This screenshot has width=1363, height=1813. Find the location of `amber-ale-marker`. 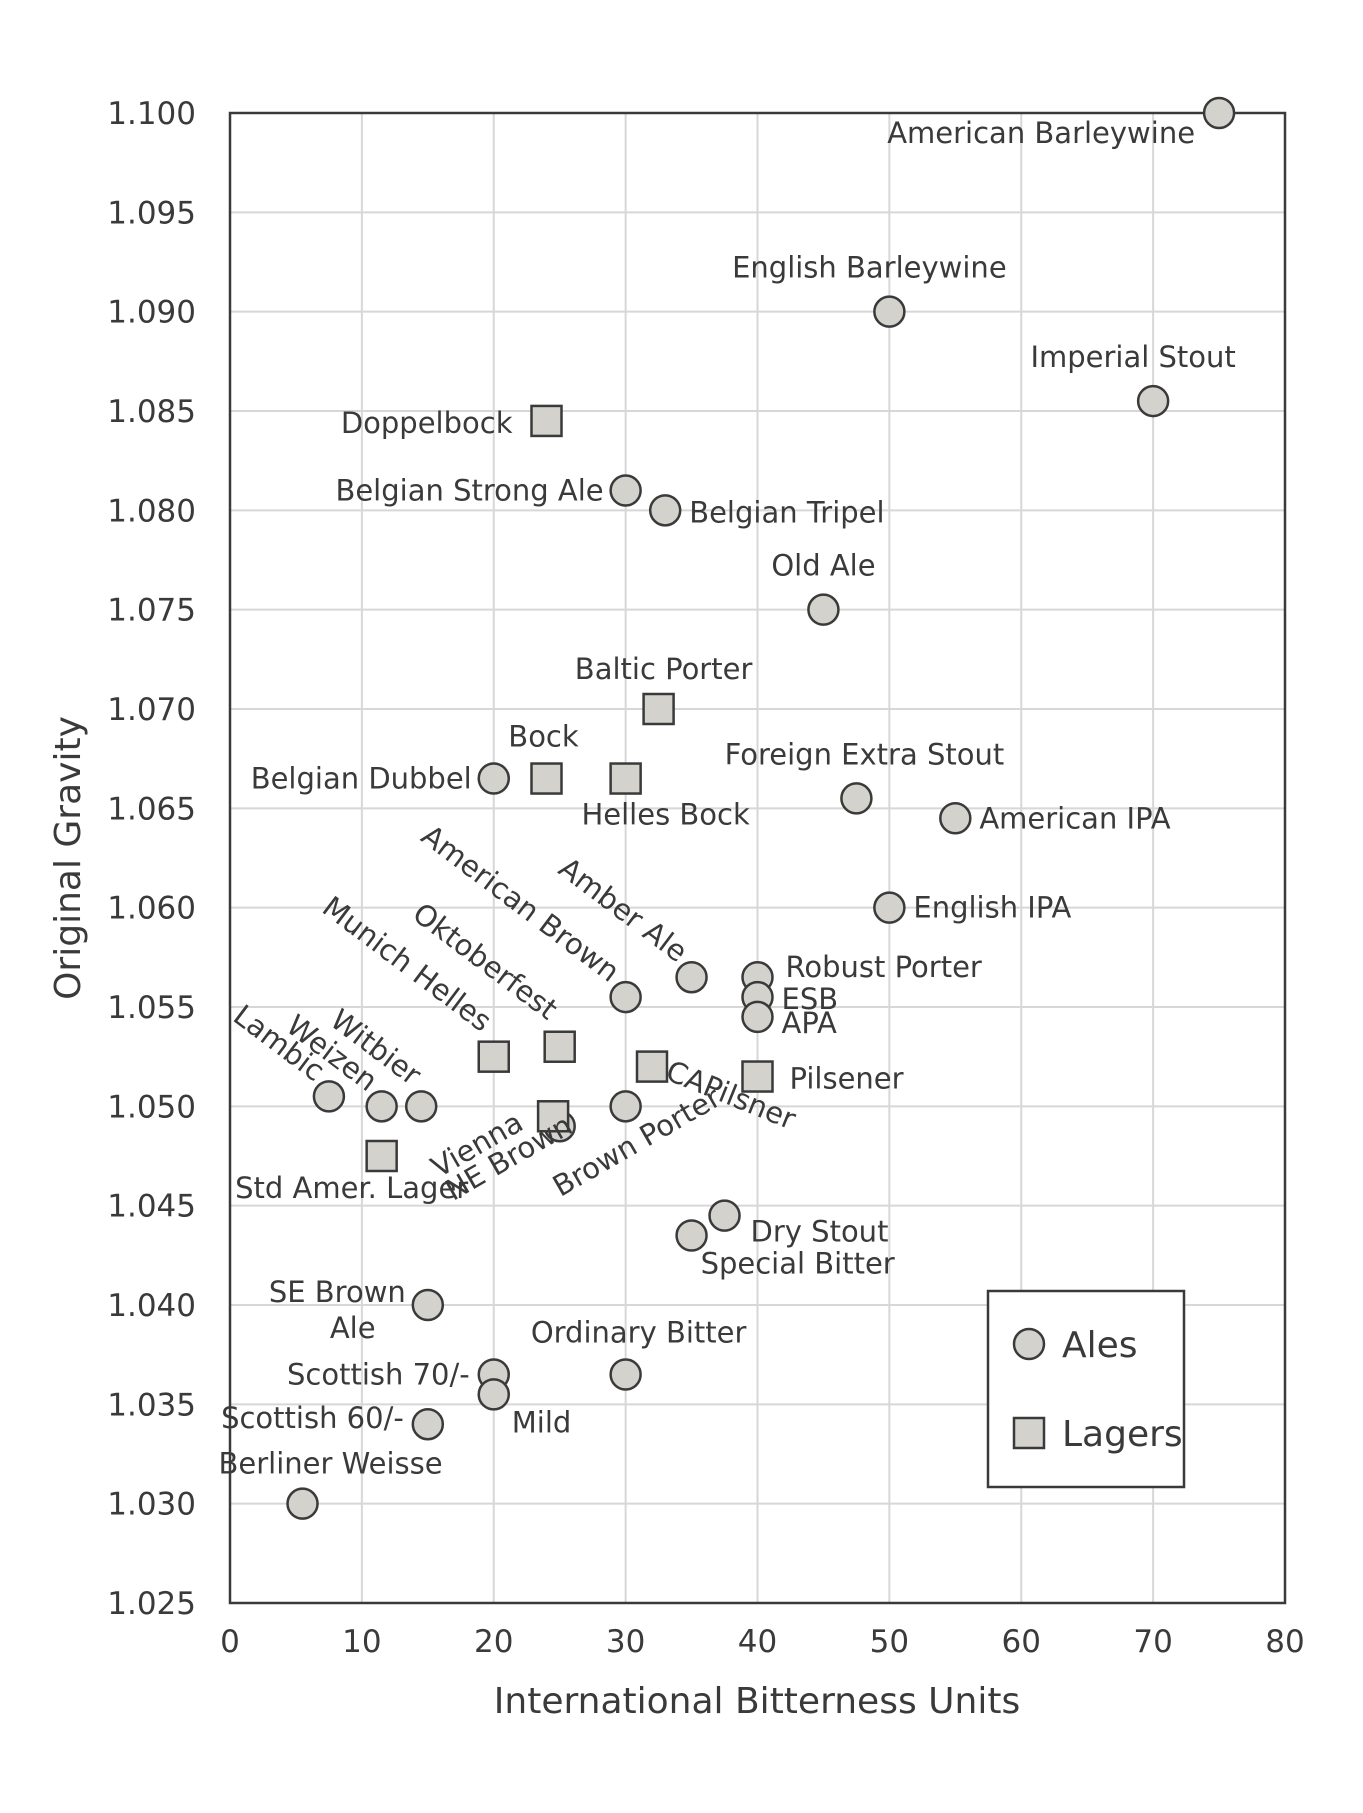

amber-ale-marker is located at coordinates (691, 977).